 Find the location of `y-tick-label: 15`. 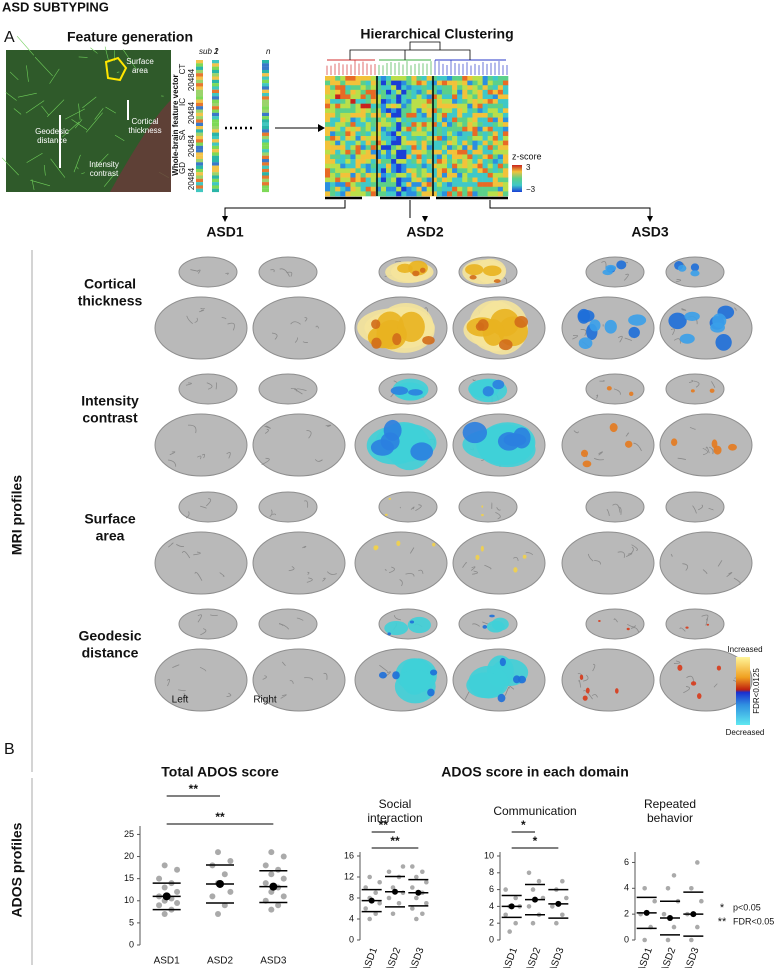

y-tick-label: 15 is located at coordinates (129, 878).